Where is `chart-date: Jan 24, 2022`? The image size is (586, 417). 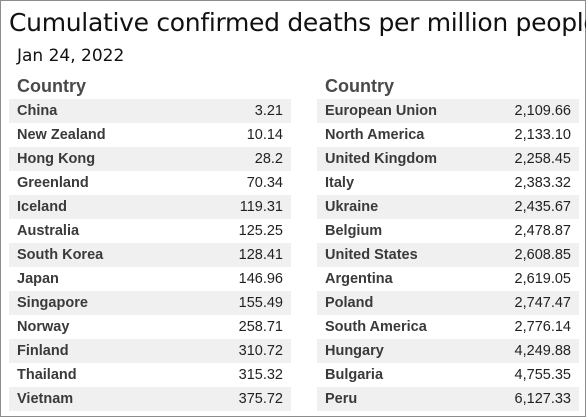 chart-date: Jan 24, 2022 is located at coordinates (71, 56).